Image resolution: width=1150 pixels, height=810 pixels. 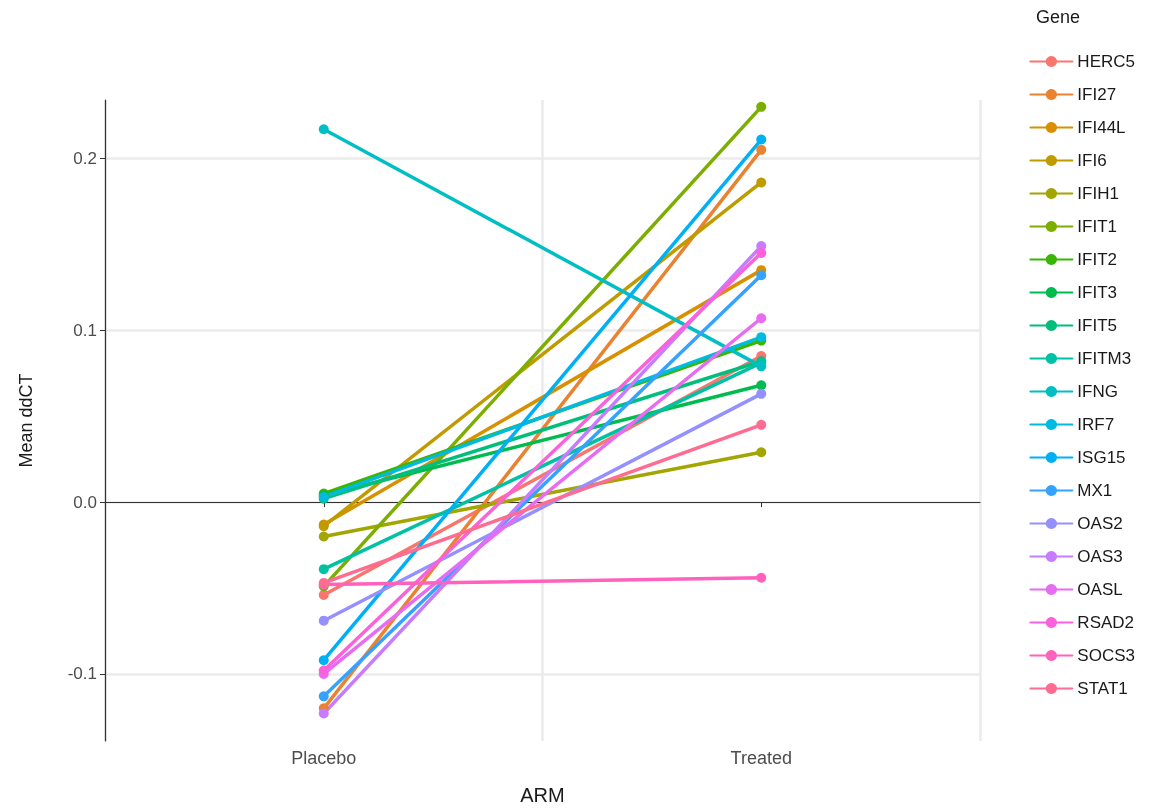 I want to click on legend-label: HERC5, so click(x=1106, y=61).